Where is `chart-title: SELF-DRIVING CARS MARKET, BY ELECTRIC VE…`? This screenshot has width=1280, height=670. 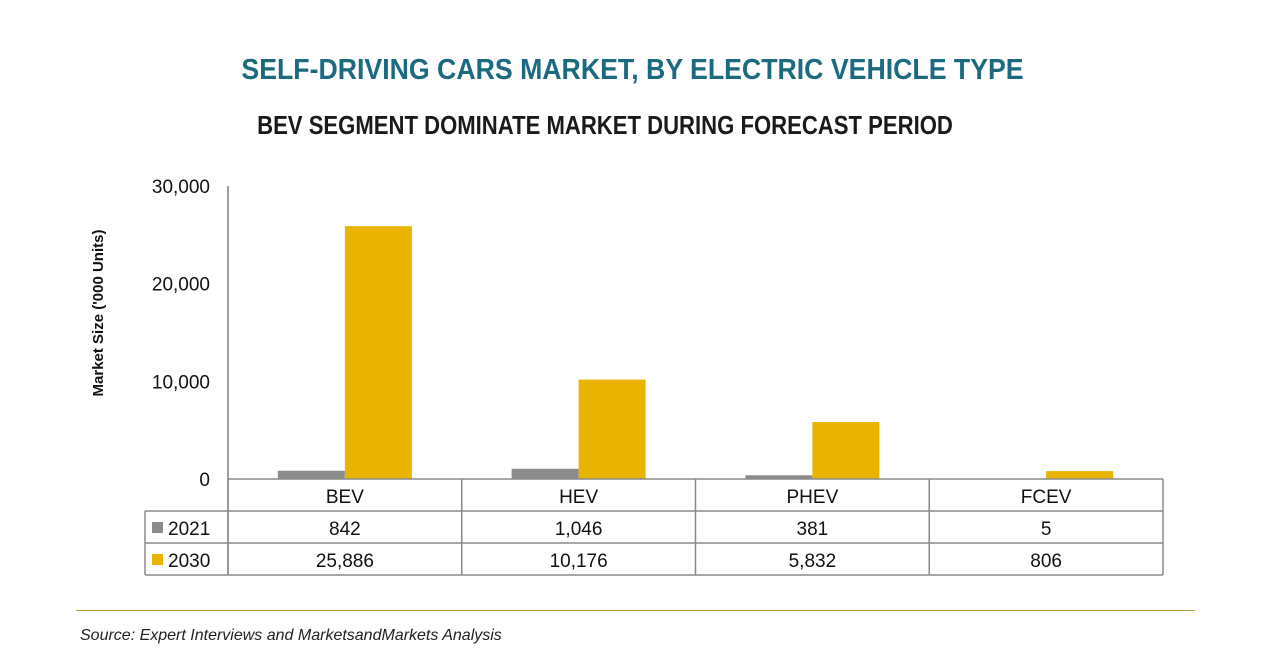
chart-title: SELF-DRIVING CARS MARKET, BY ELECTRIC VE… is located at coordinates (632, 70).